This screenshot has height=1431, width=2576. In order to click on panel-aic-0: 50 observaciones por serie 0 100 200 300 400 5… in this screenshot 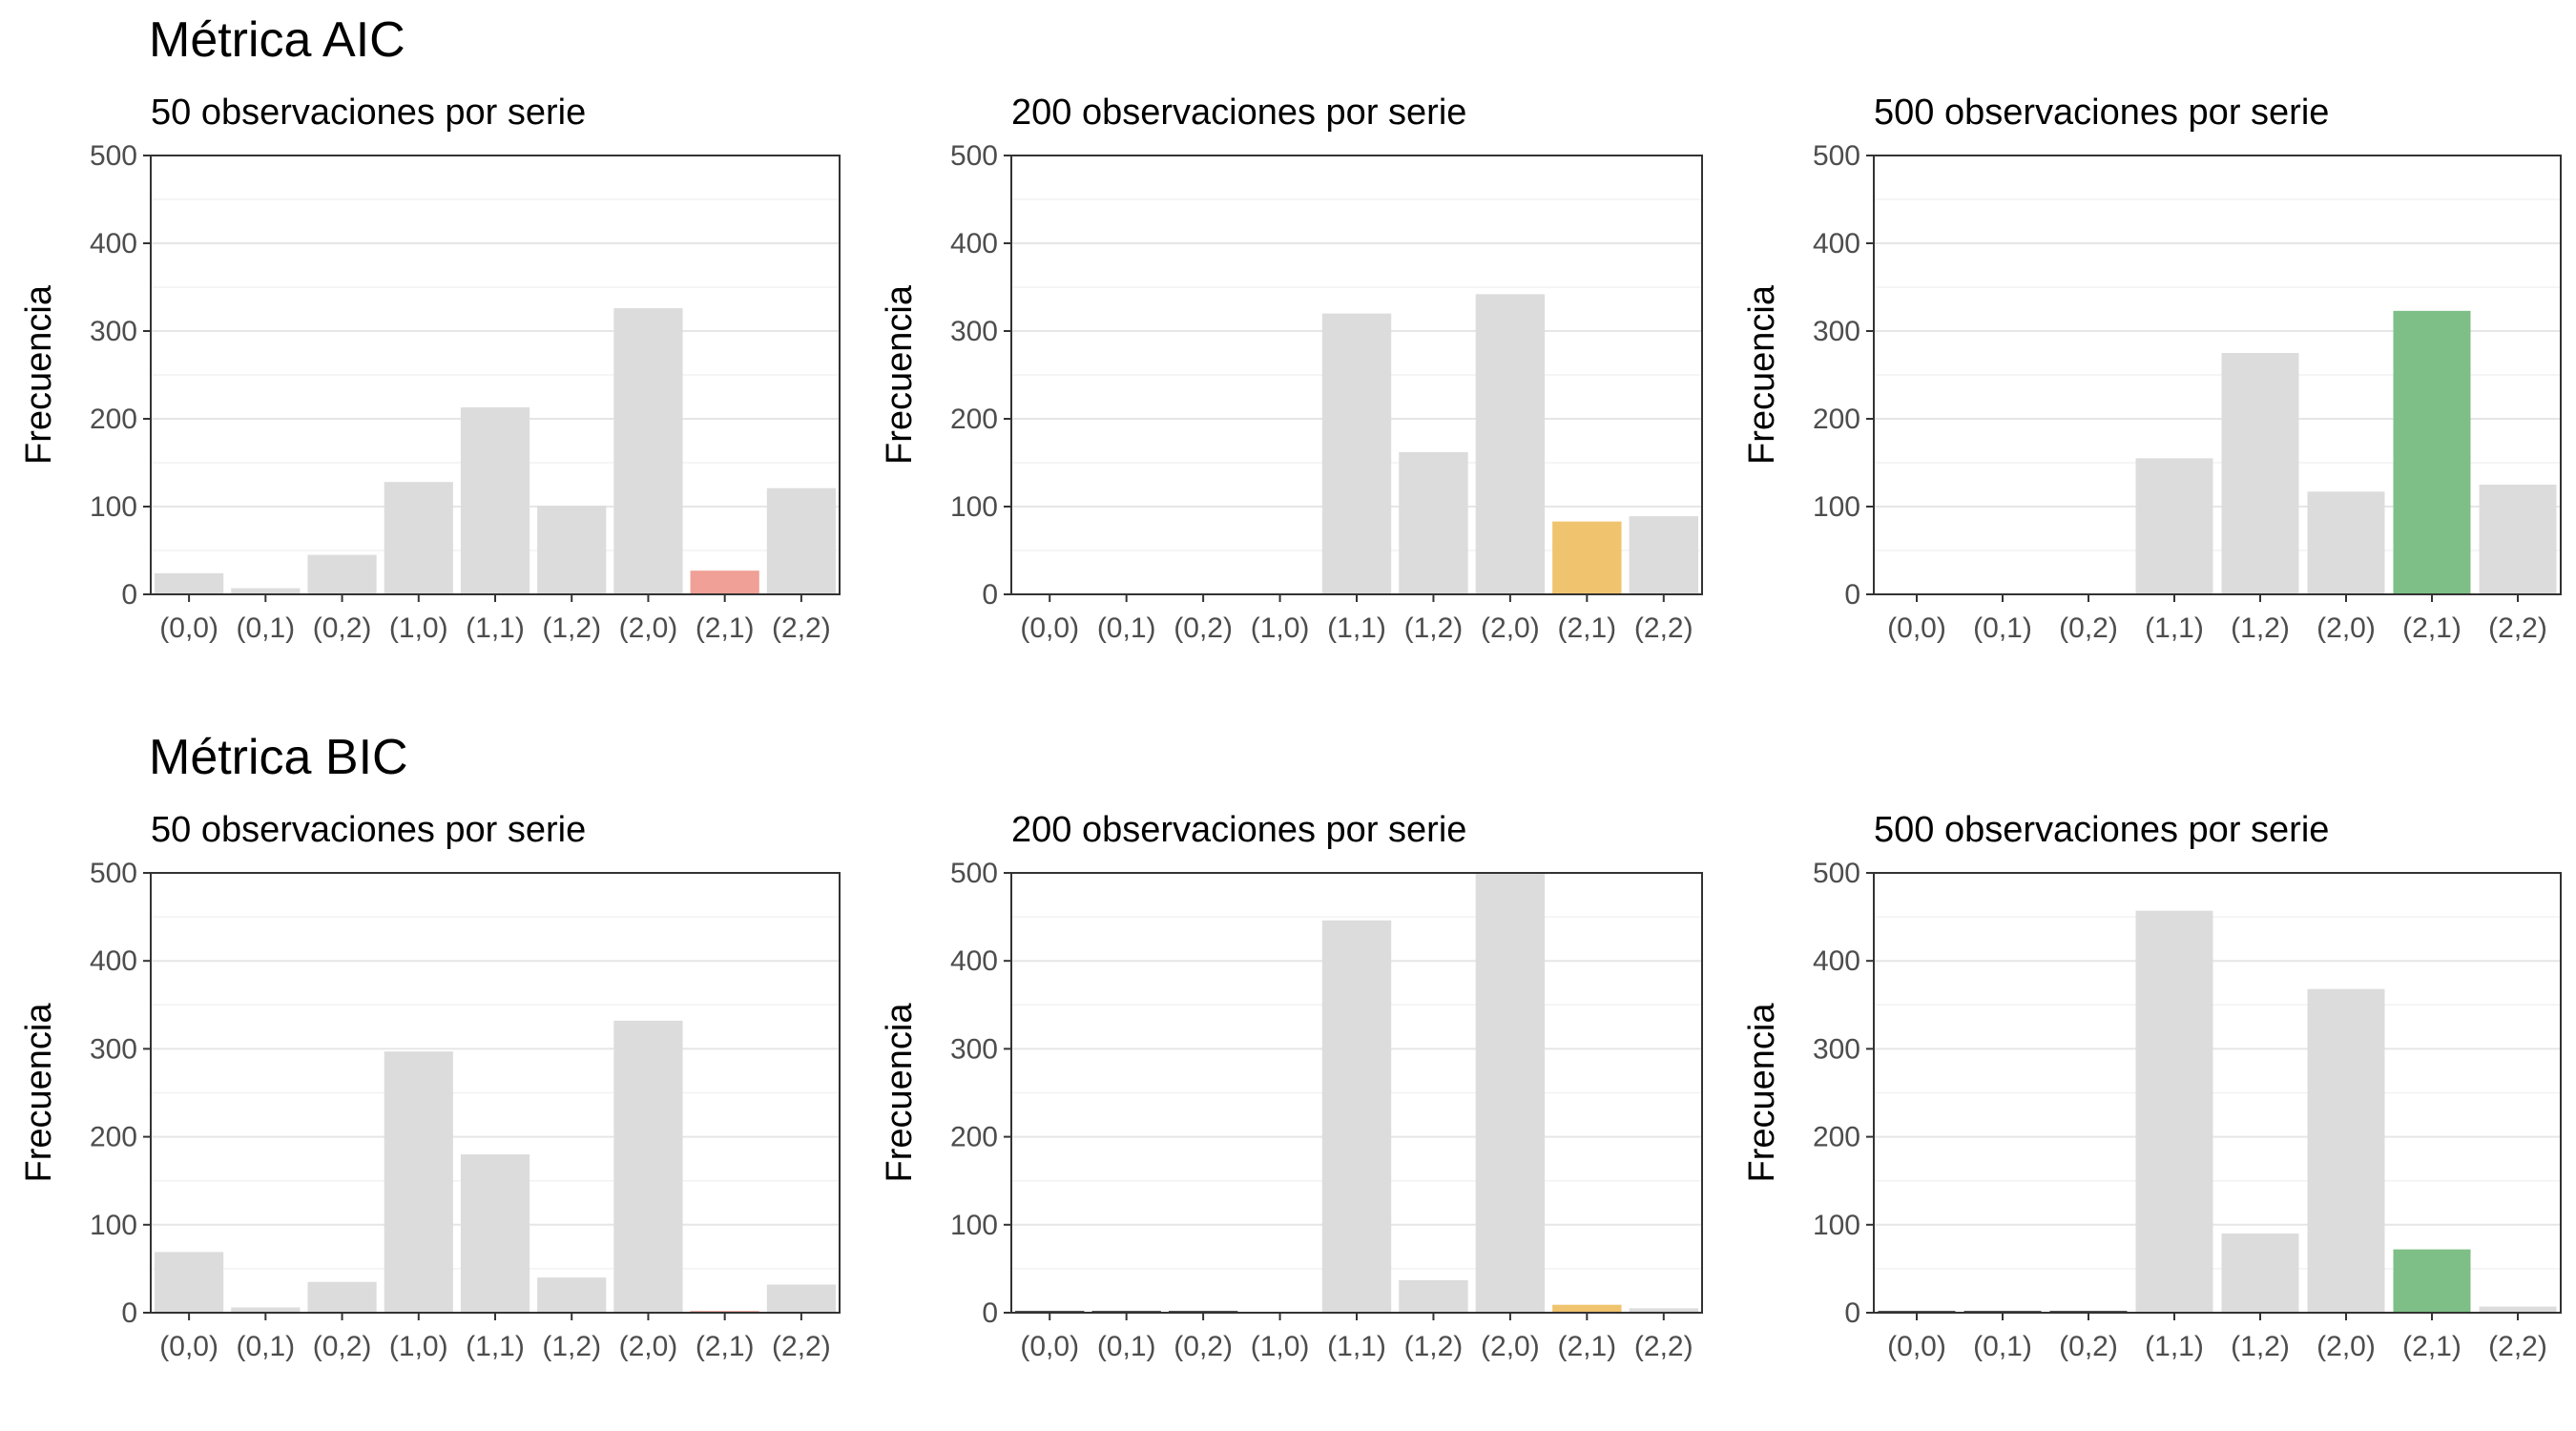, I will do `click(430, 369)`.